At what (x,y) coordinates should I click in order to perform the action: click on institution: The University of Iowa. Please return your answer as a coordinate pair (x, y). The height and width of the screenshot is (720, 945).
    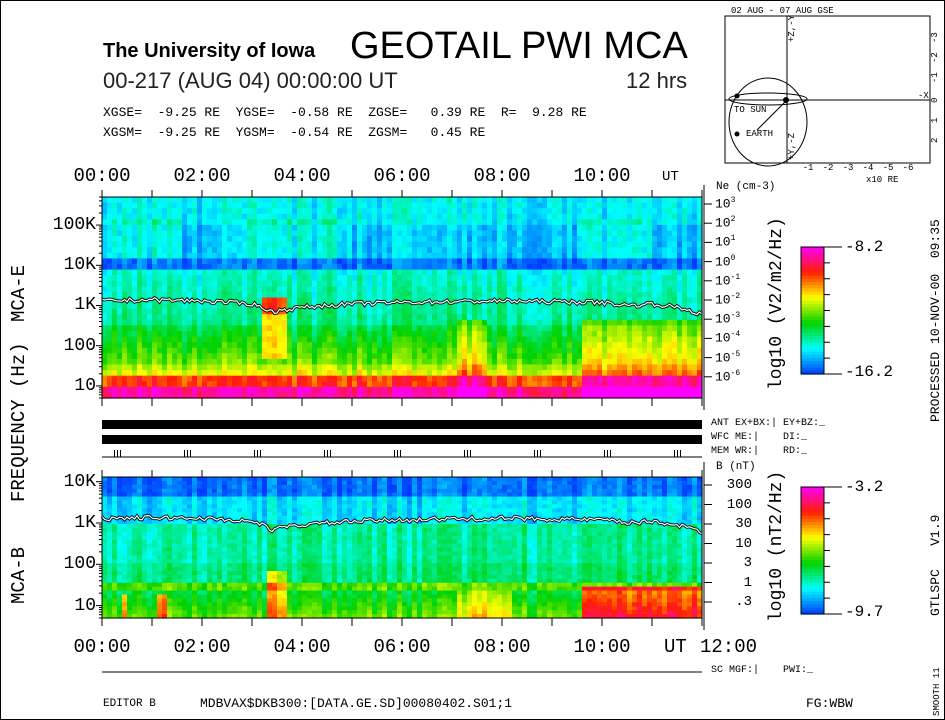
    Looking at the image, I should click on (209, 51).